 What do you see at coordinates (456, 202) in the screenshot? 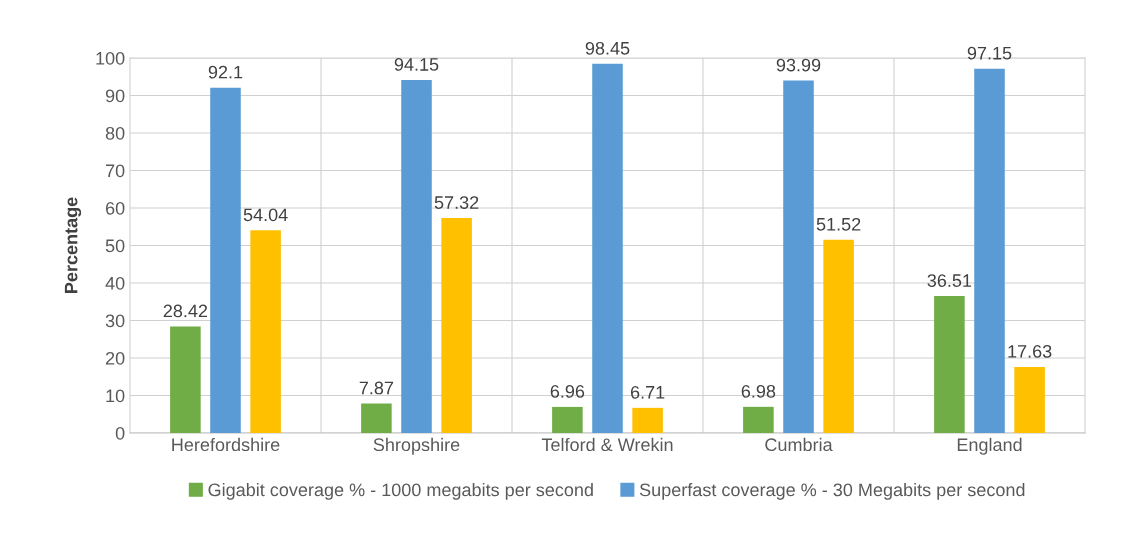
I see `data-label: 57.32` at bounding box center [456, 202].